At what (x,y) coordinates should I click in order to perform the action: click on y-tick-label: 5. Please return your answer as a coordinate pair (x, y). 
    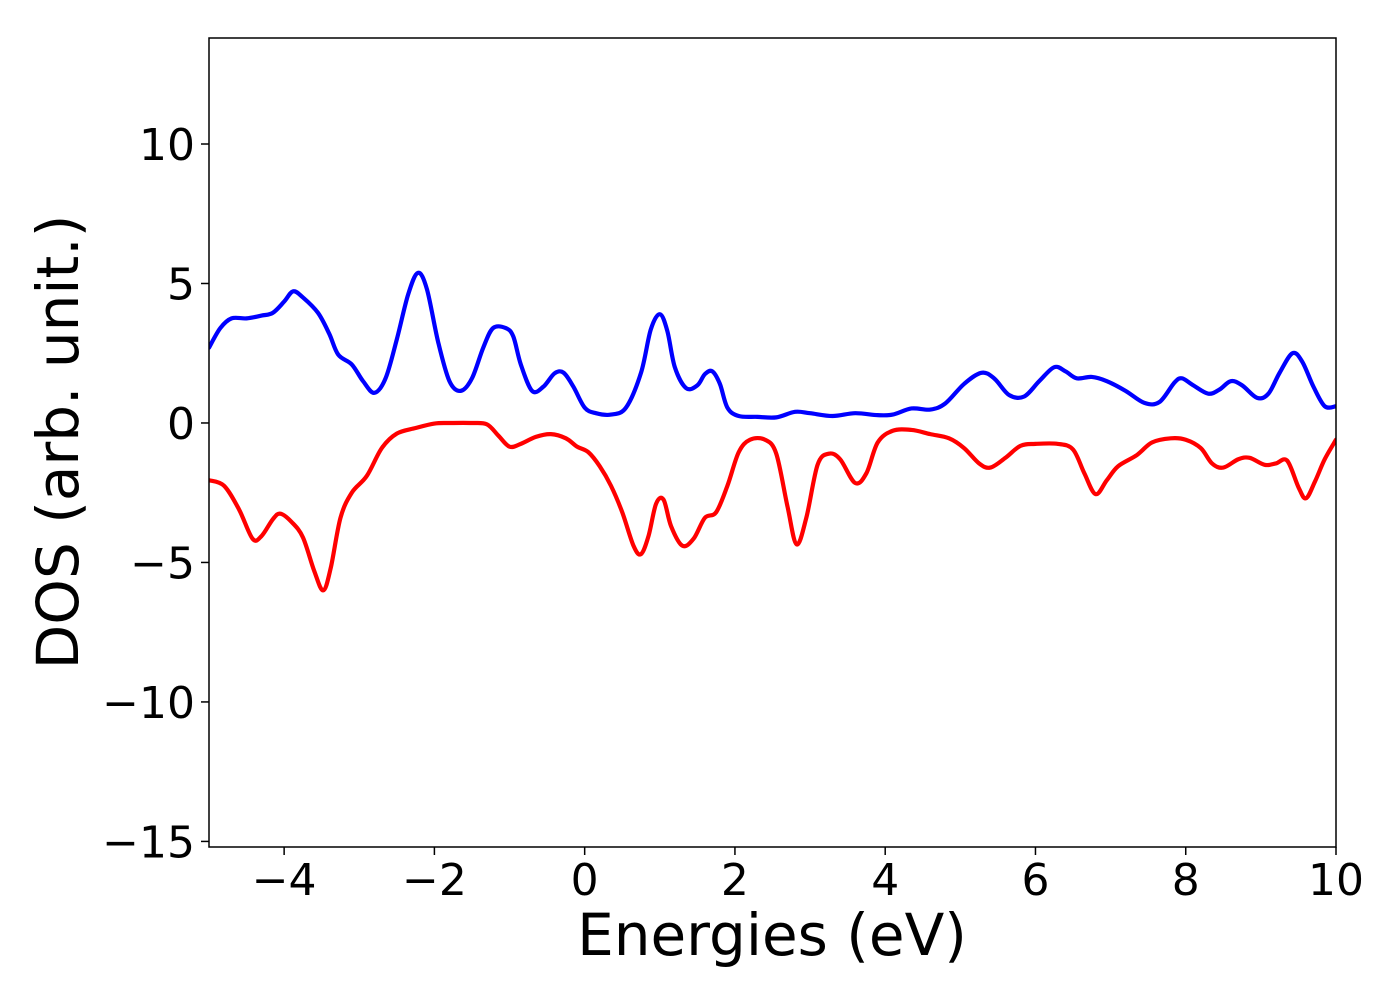
    Looking at the image, I should click on (181, 284).